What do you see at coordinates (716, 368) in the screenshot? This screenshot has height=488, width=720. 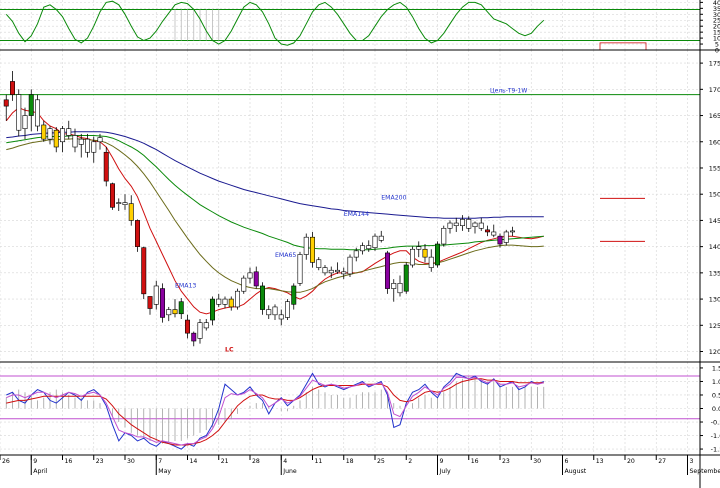 I see `y-tick-label: 1.5` at bounding box center [716, 368].